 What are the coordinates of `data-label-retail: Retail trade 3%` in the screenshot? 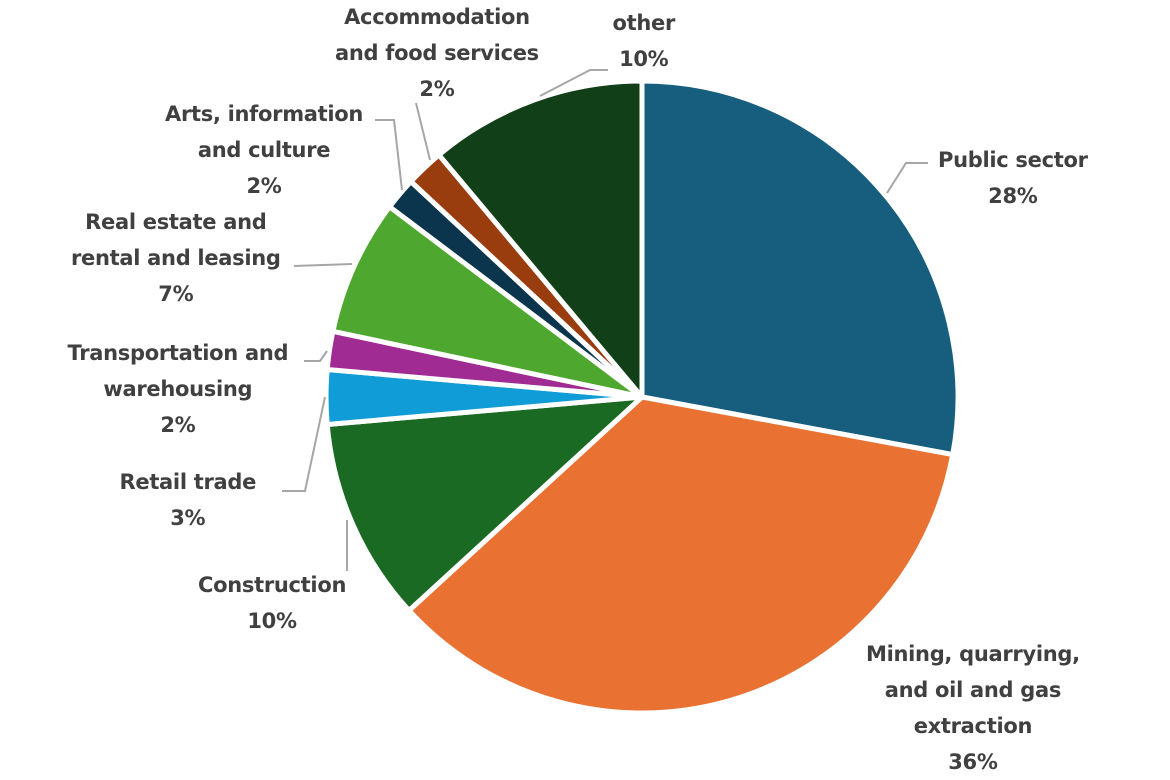 It's located at (188, 500).